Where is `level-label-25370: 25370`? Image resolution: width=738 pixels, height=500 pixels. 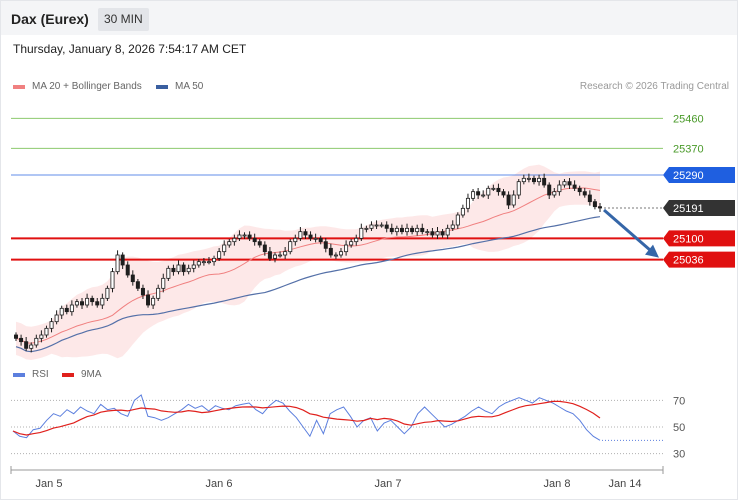 level-label-25370: 25370 is located at coordinates (688, 149).